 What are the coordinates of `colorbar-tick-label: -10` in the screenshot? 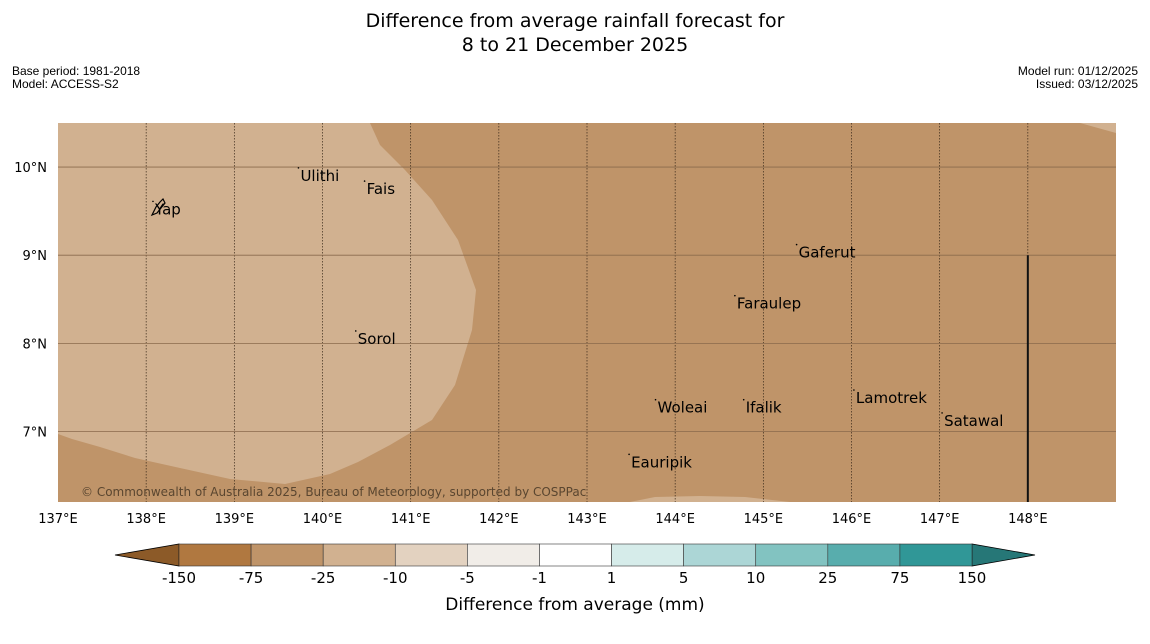 It's located at (395, 578).